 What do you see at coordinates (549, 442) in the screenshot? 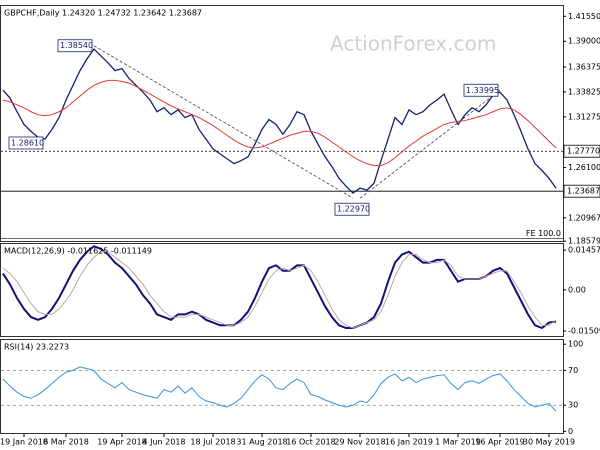
I see `x-tick-label: 30 May 2019` at bounding box center [549, 442].